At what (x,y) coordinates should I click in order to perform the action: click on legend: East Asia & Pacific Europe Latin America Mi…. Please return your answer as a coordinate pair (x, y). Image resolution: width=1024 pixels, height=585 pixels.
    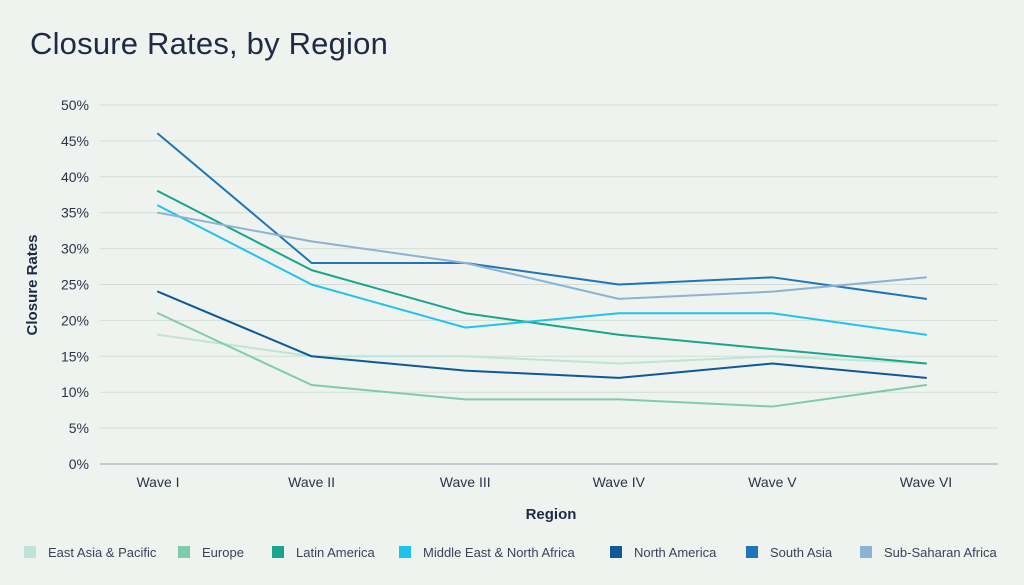
    Looking at the image, I should click on (511, 552).